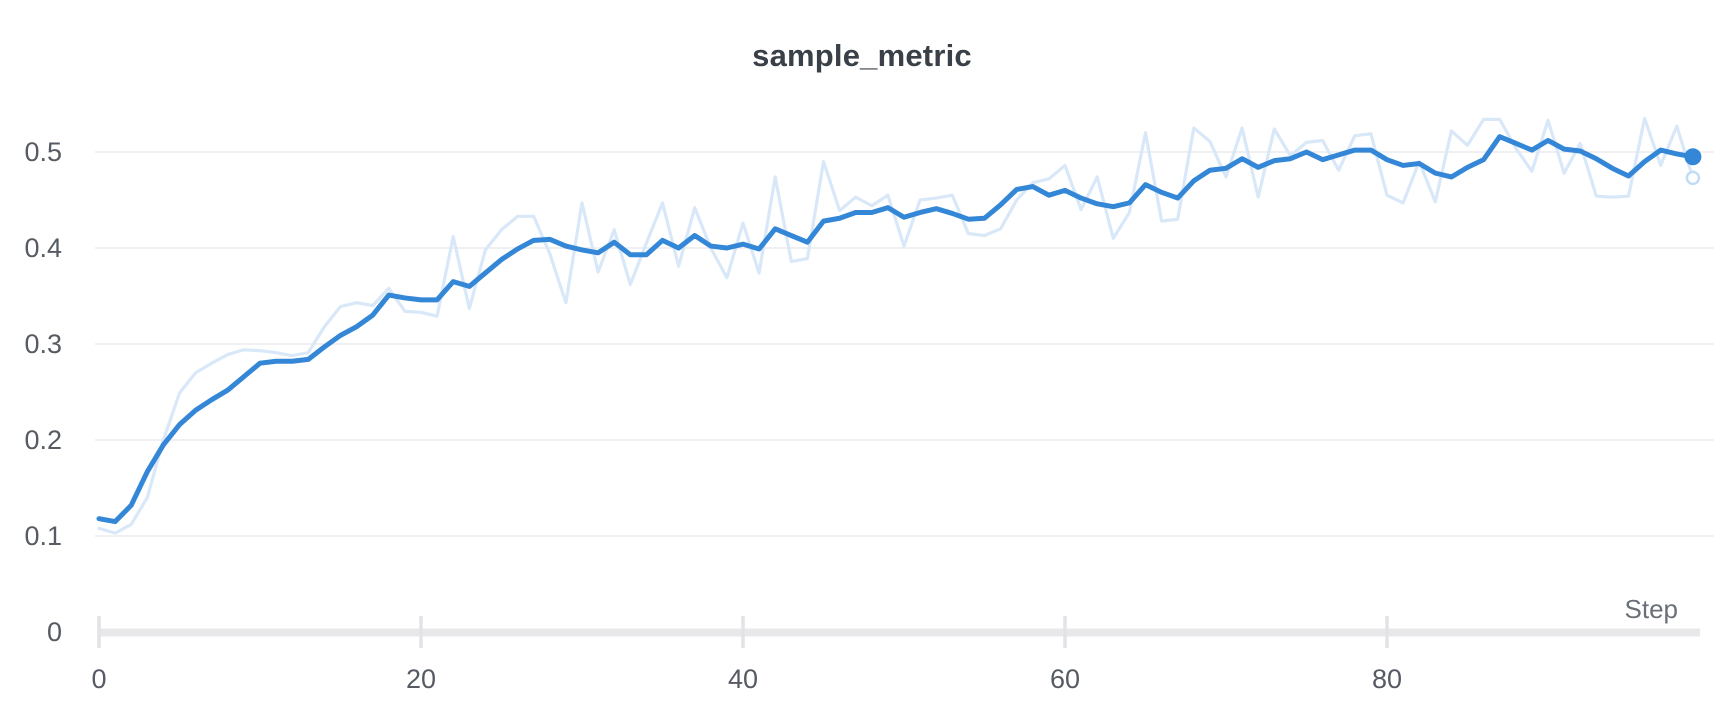 The height and width of the screenshot is (722, 1724). Describe the element at coordinates (1651, 609) in the screenshot. I see `x-axis-label: Step` at that location.